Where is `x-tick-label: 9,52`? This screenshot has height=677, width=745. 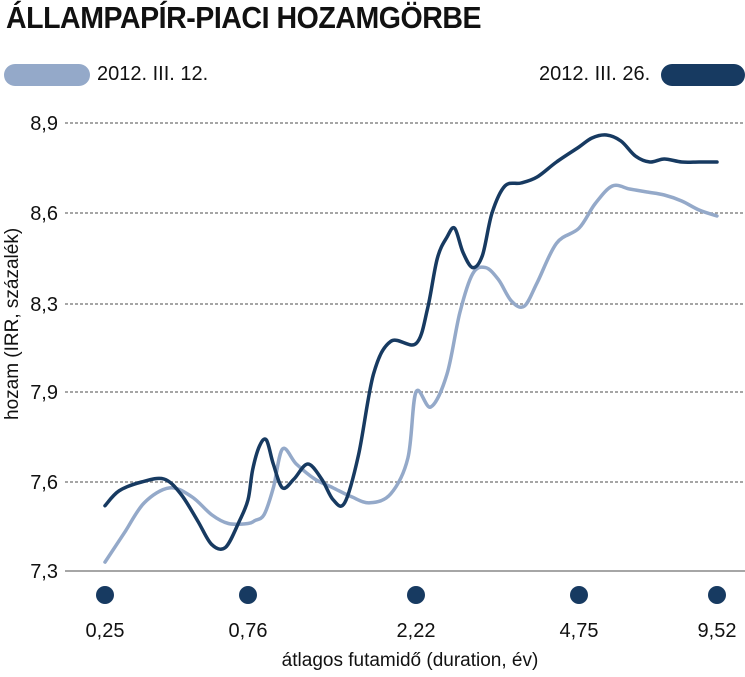 x-tick-label: 9,52 is located at coordinates (717, 631).